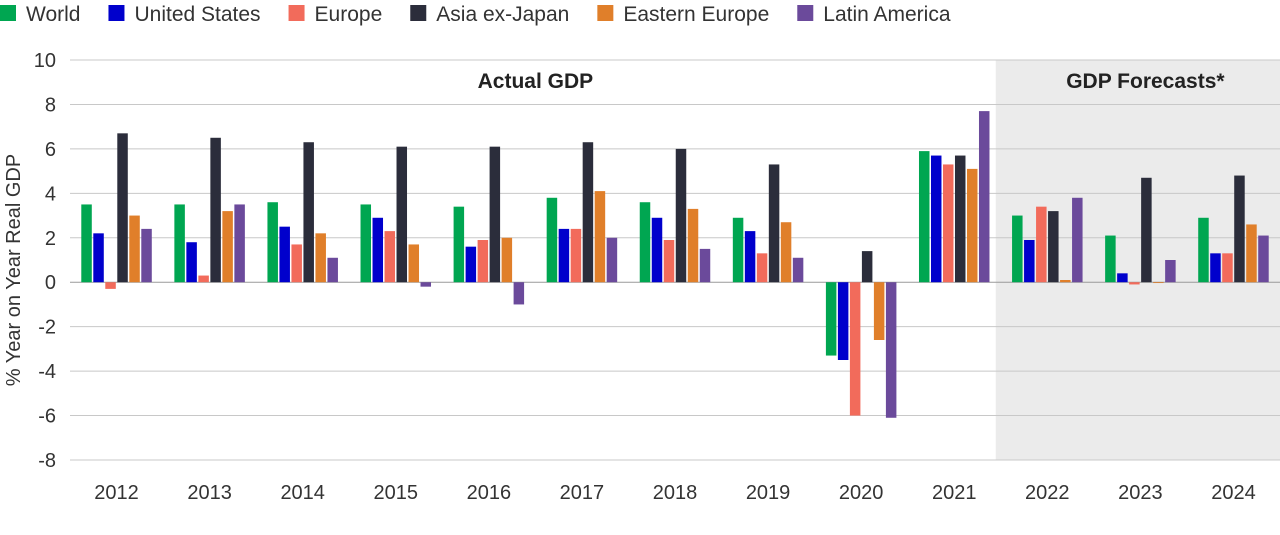  I want to click on x-tick-label: 2015, so click(396, 493).